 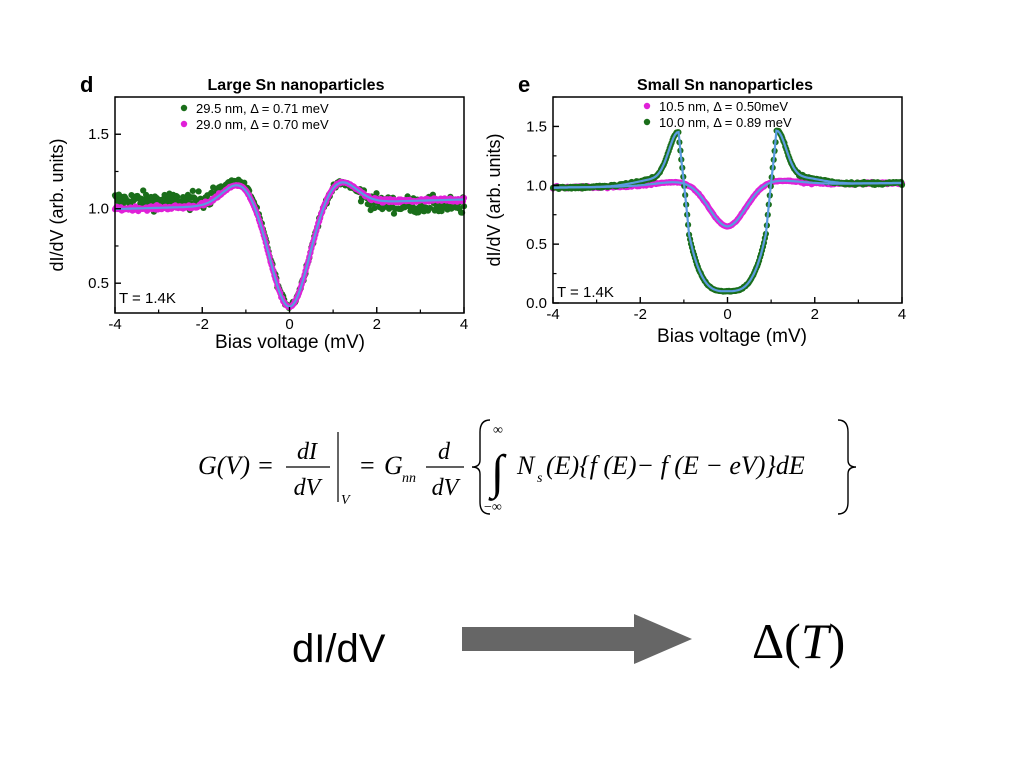 I want to click on right-arrow, so click(x=577, y=639).